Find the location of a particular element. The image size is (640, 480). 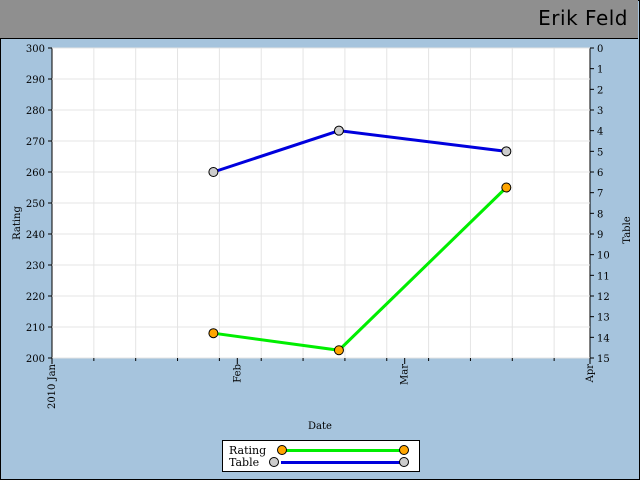

y2-tick-label: 1 is located at coordinates (600, 70).